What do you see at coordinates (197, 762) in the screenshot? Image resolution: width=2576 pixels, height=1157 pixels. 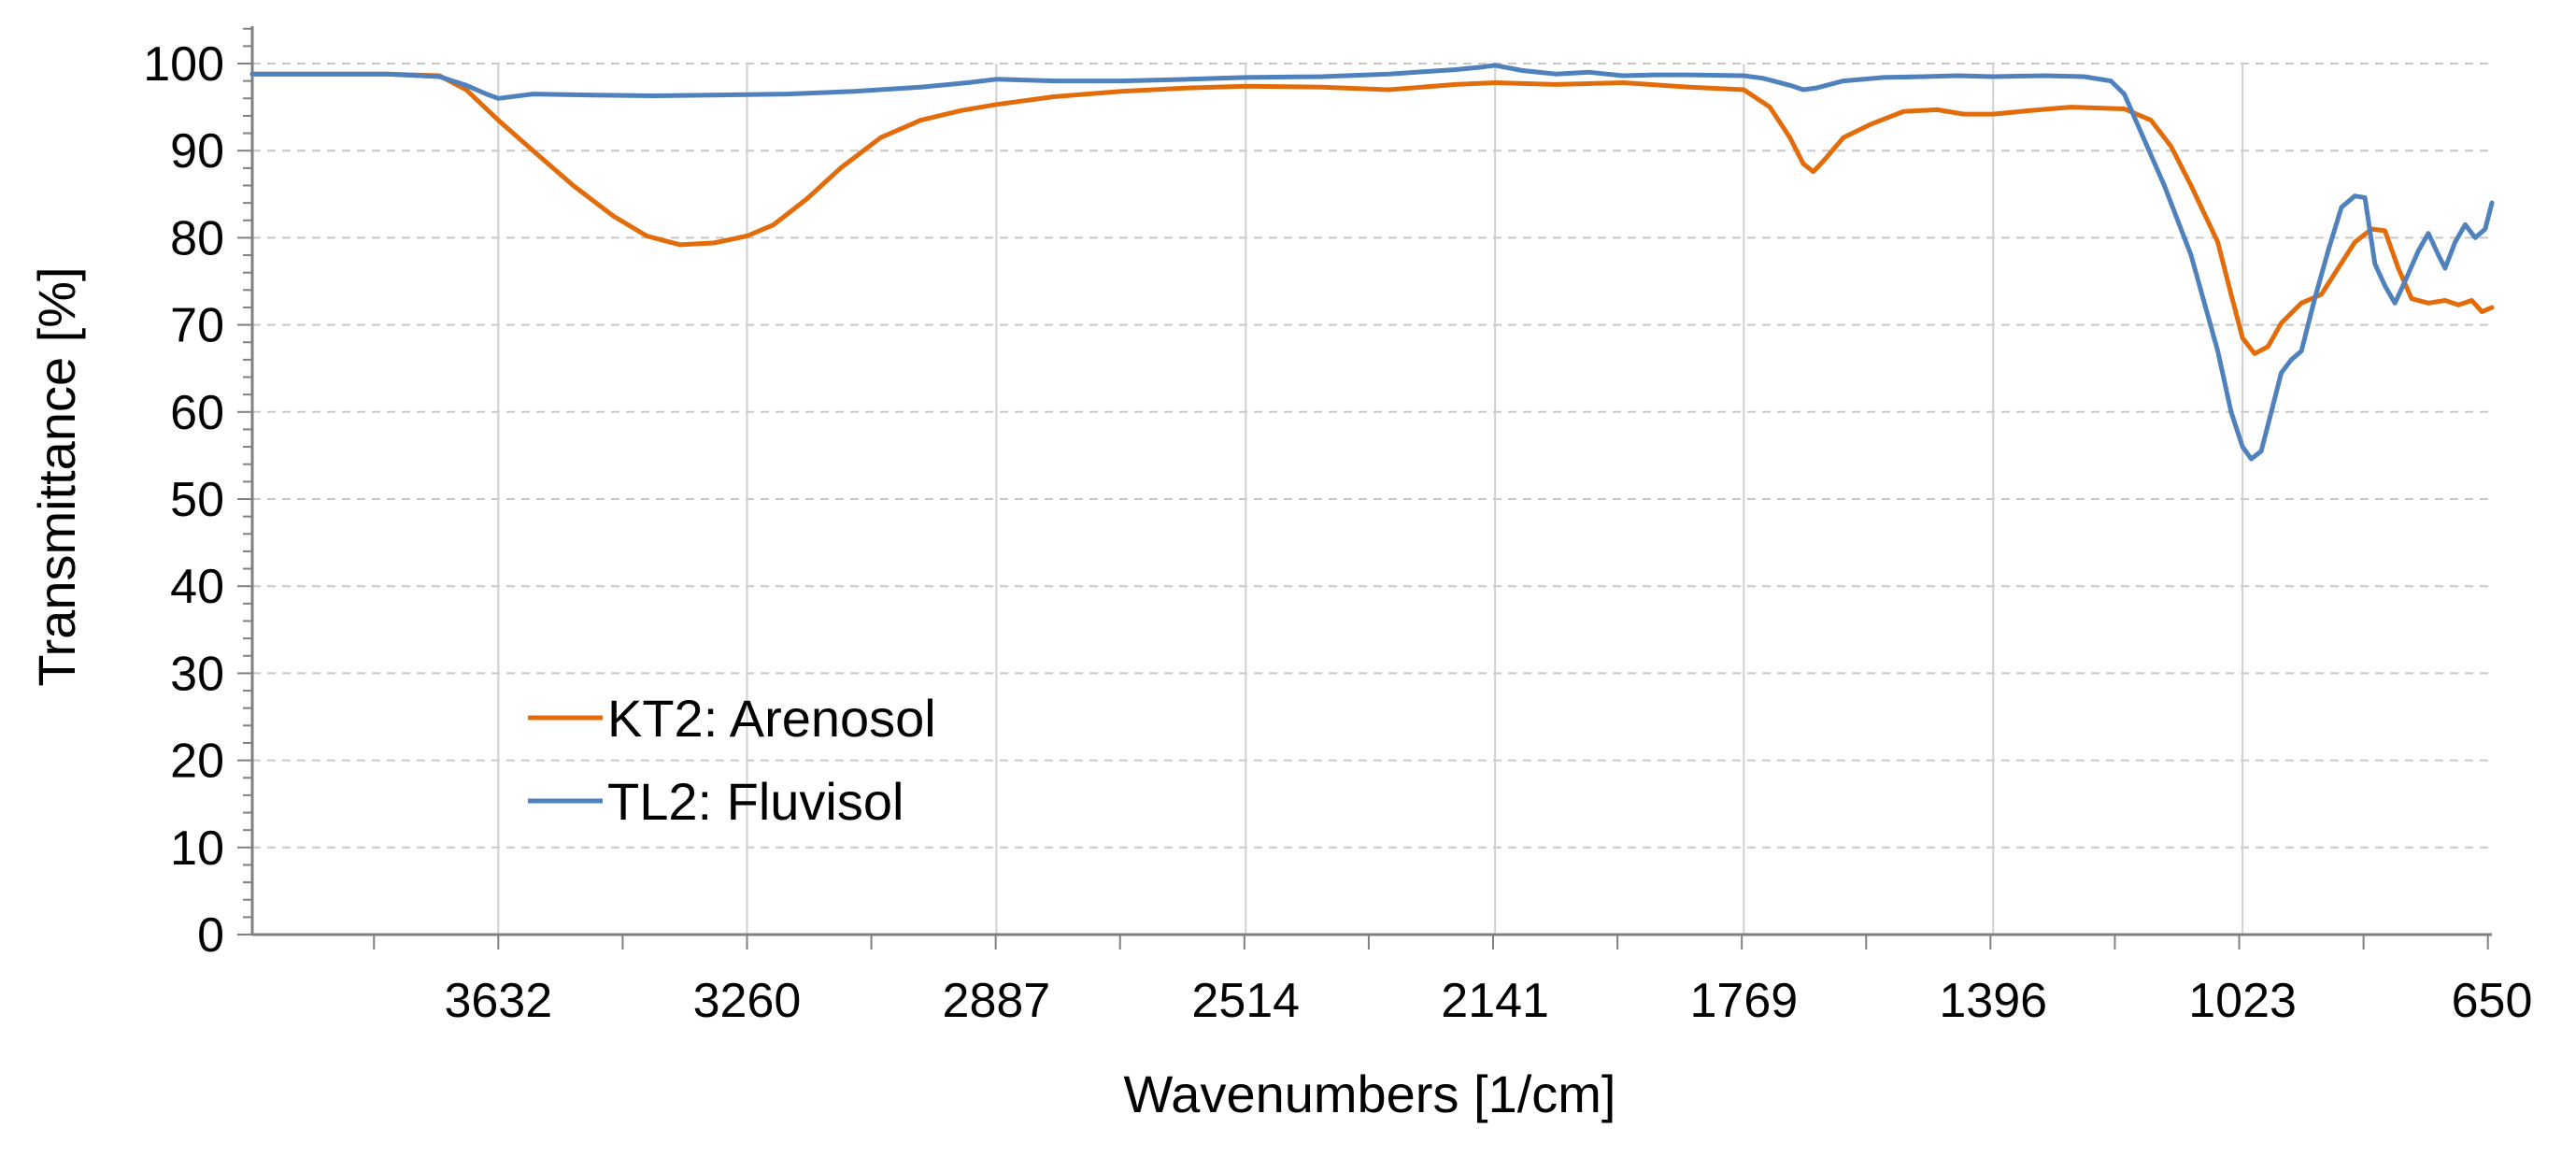 I see `y-tick-label-20: 20` at bounding box center [197, 762].